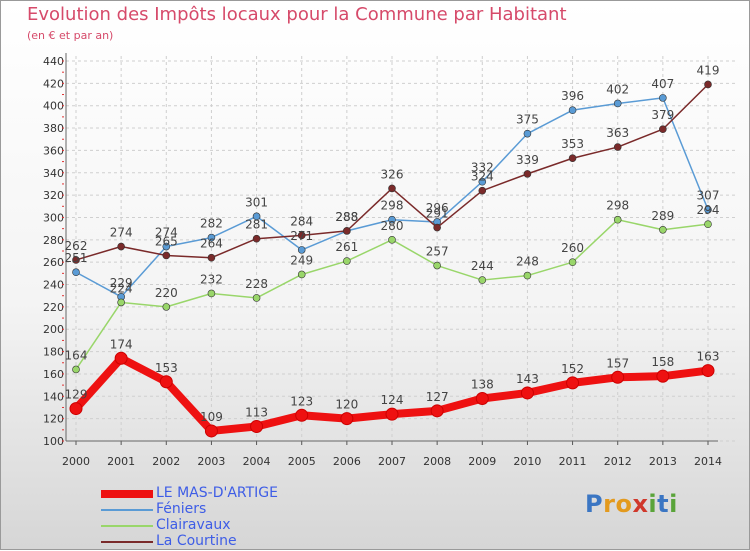 The width and height of the screenshot is (750, 551). What do you see at coordinates (256, 412) in the screenshot?
I see `data-label: 113` at bounding box center [256, 412].